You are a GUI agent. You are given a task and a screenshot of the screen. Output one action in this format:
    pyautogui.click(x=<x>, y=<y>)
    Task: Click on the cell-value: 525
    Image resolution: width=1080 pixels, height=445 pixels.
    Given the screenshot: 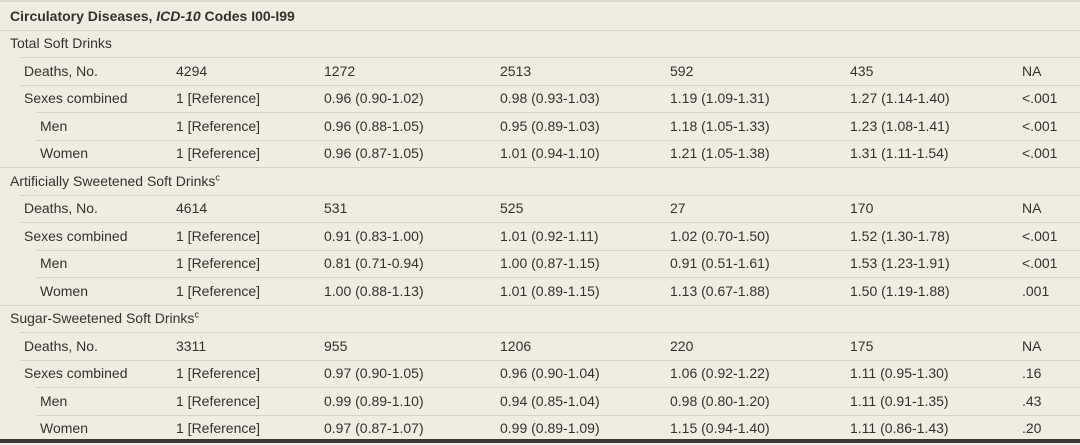 What is the action you would take?
    pyautogui.click(x=512, y=208)
    